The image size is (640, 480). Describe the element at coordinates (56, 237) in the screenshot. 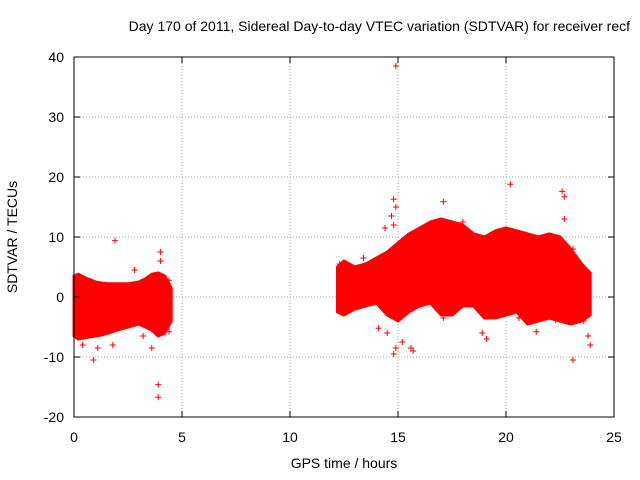

I see `y-tick-label: 10` at that location.